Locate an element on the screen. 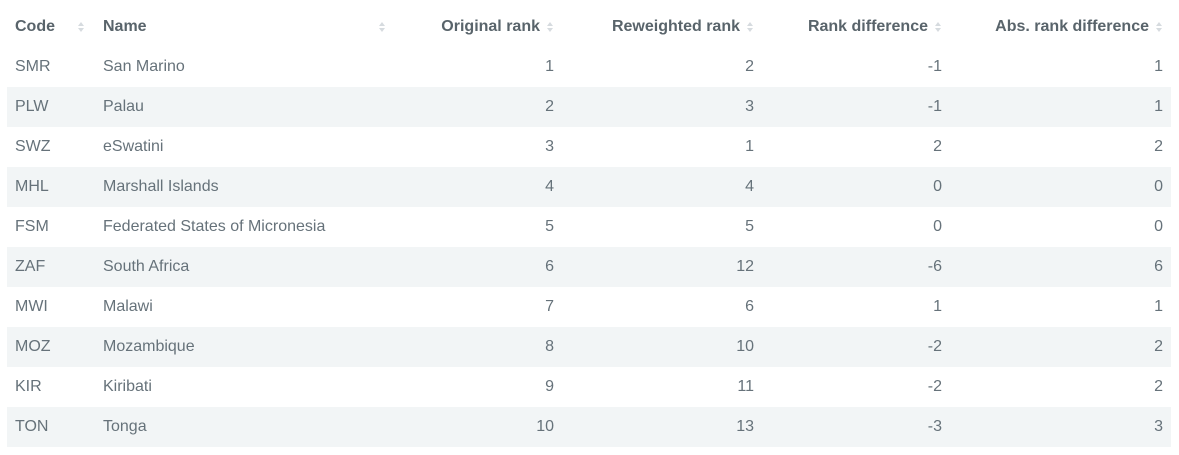 The width and height of the screenshot is (1179, 455). cell-rank-difference: 2 is located at coordinates (937, 146).